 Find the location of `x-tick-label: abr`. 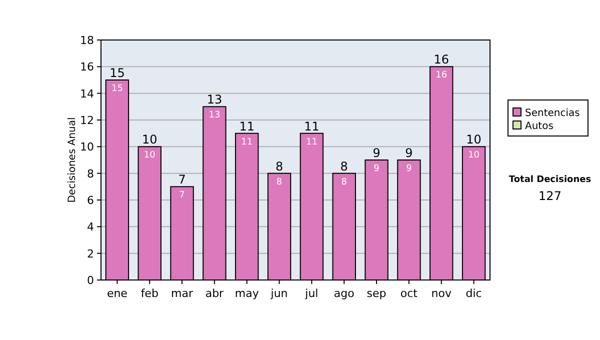

x-tick-label: abr is located at coordinates (214, 293).